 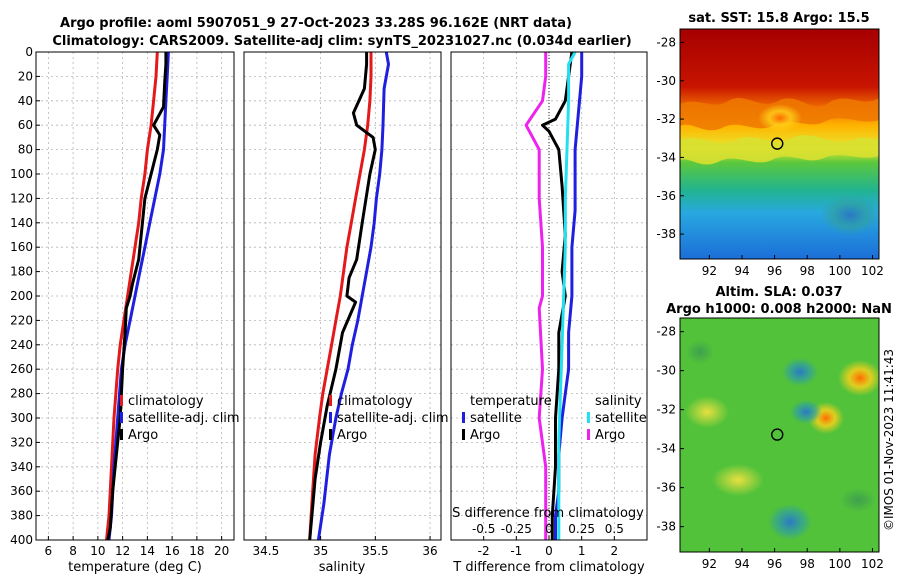 I want to click on lon-tick-label: 92, so click(x=709, y=564).